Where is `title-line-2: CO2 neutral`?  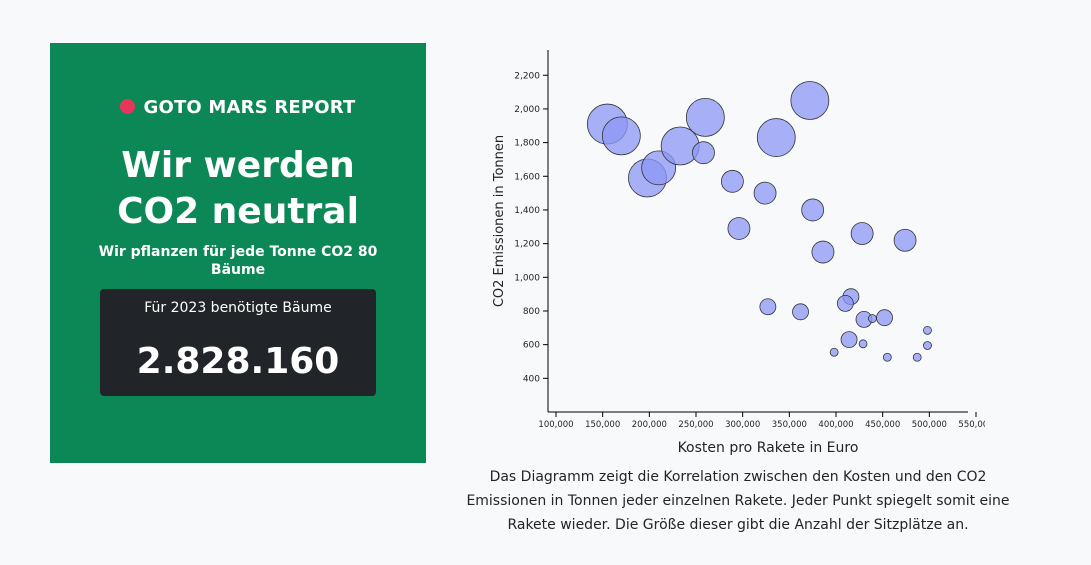 title-line-2: CO2 neutral is located at coordinates (238, 211).